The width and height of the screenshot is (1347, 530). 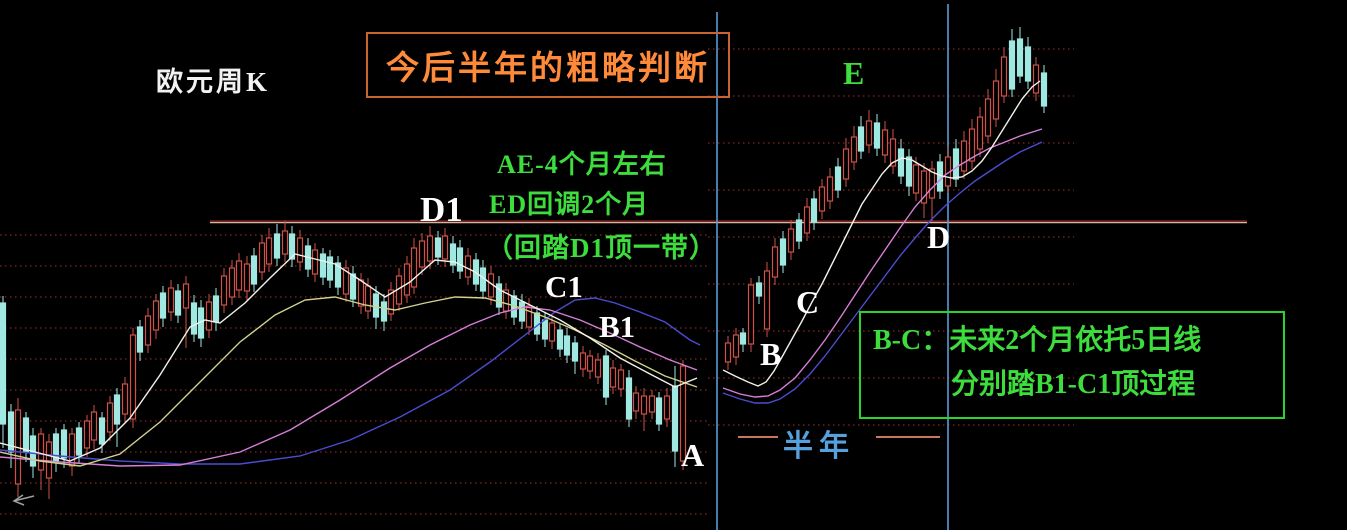 I want to click on forecast-title-box: 今后半年的粗略判断, so click(x=548, y=65).